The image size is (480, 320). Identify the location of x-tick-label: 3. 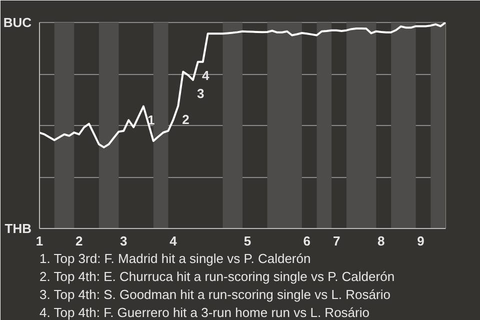
(124, 241).